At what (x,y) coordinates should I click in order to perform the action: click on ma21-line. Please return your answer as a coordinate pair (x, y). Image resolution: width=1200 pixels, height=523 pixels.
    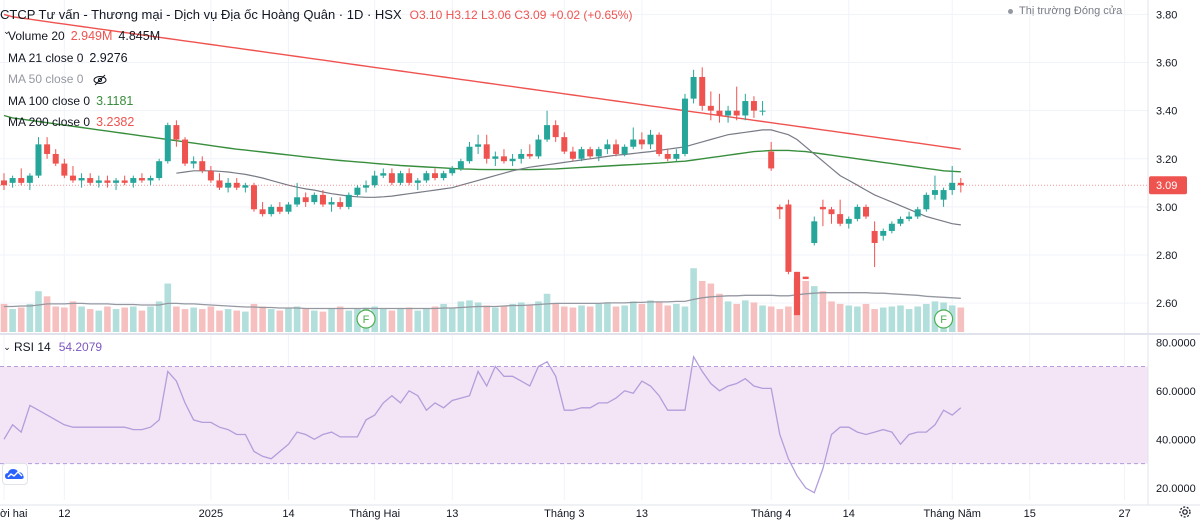
    Looking at the image, I should click on (568, 177).